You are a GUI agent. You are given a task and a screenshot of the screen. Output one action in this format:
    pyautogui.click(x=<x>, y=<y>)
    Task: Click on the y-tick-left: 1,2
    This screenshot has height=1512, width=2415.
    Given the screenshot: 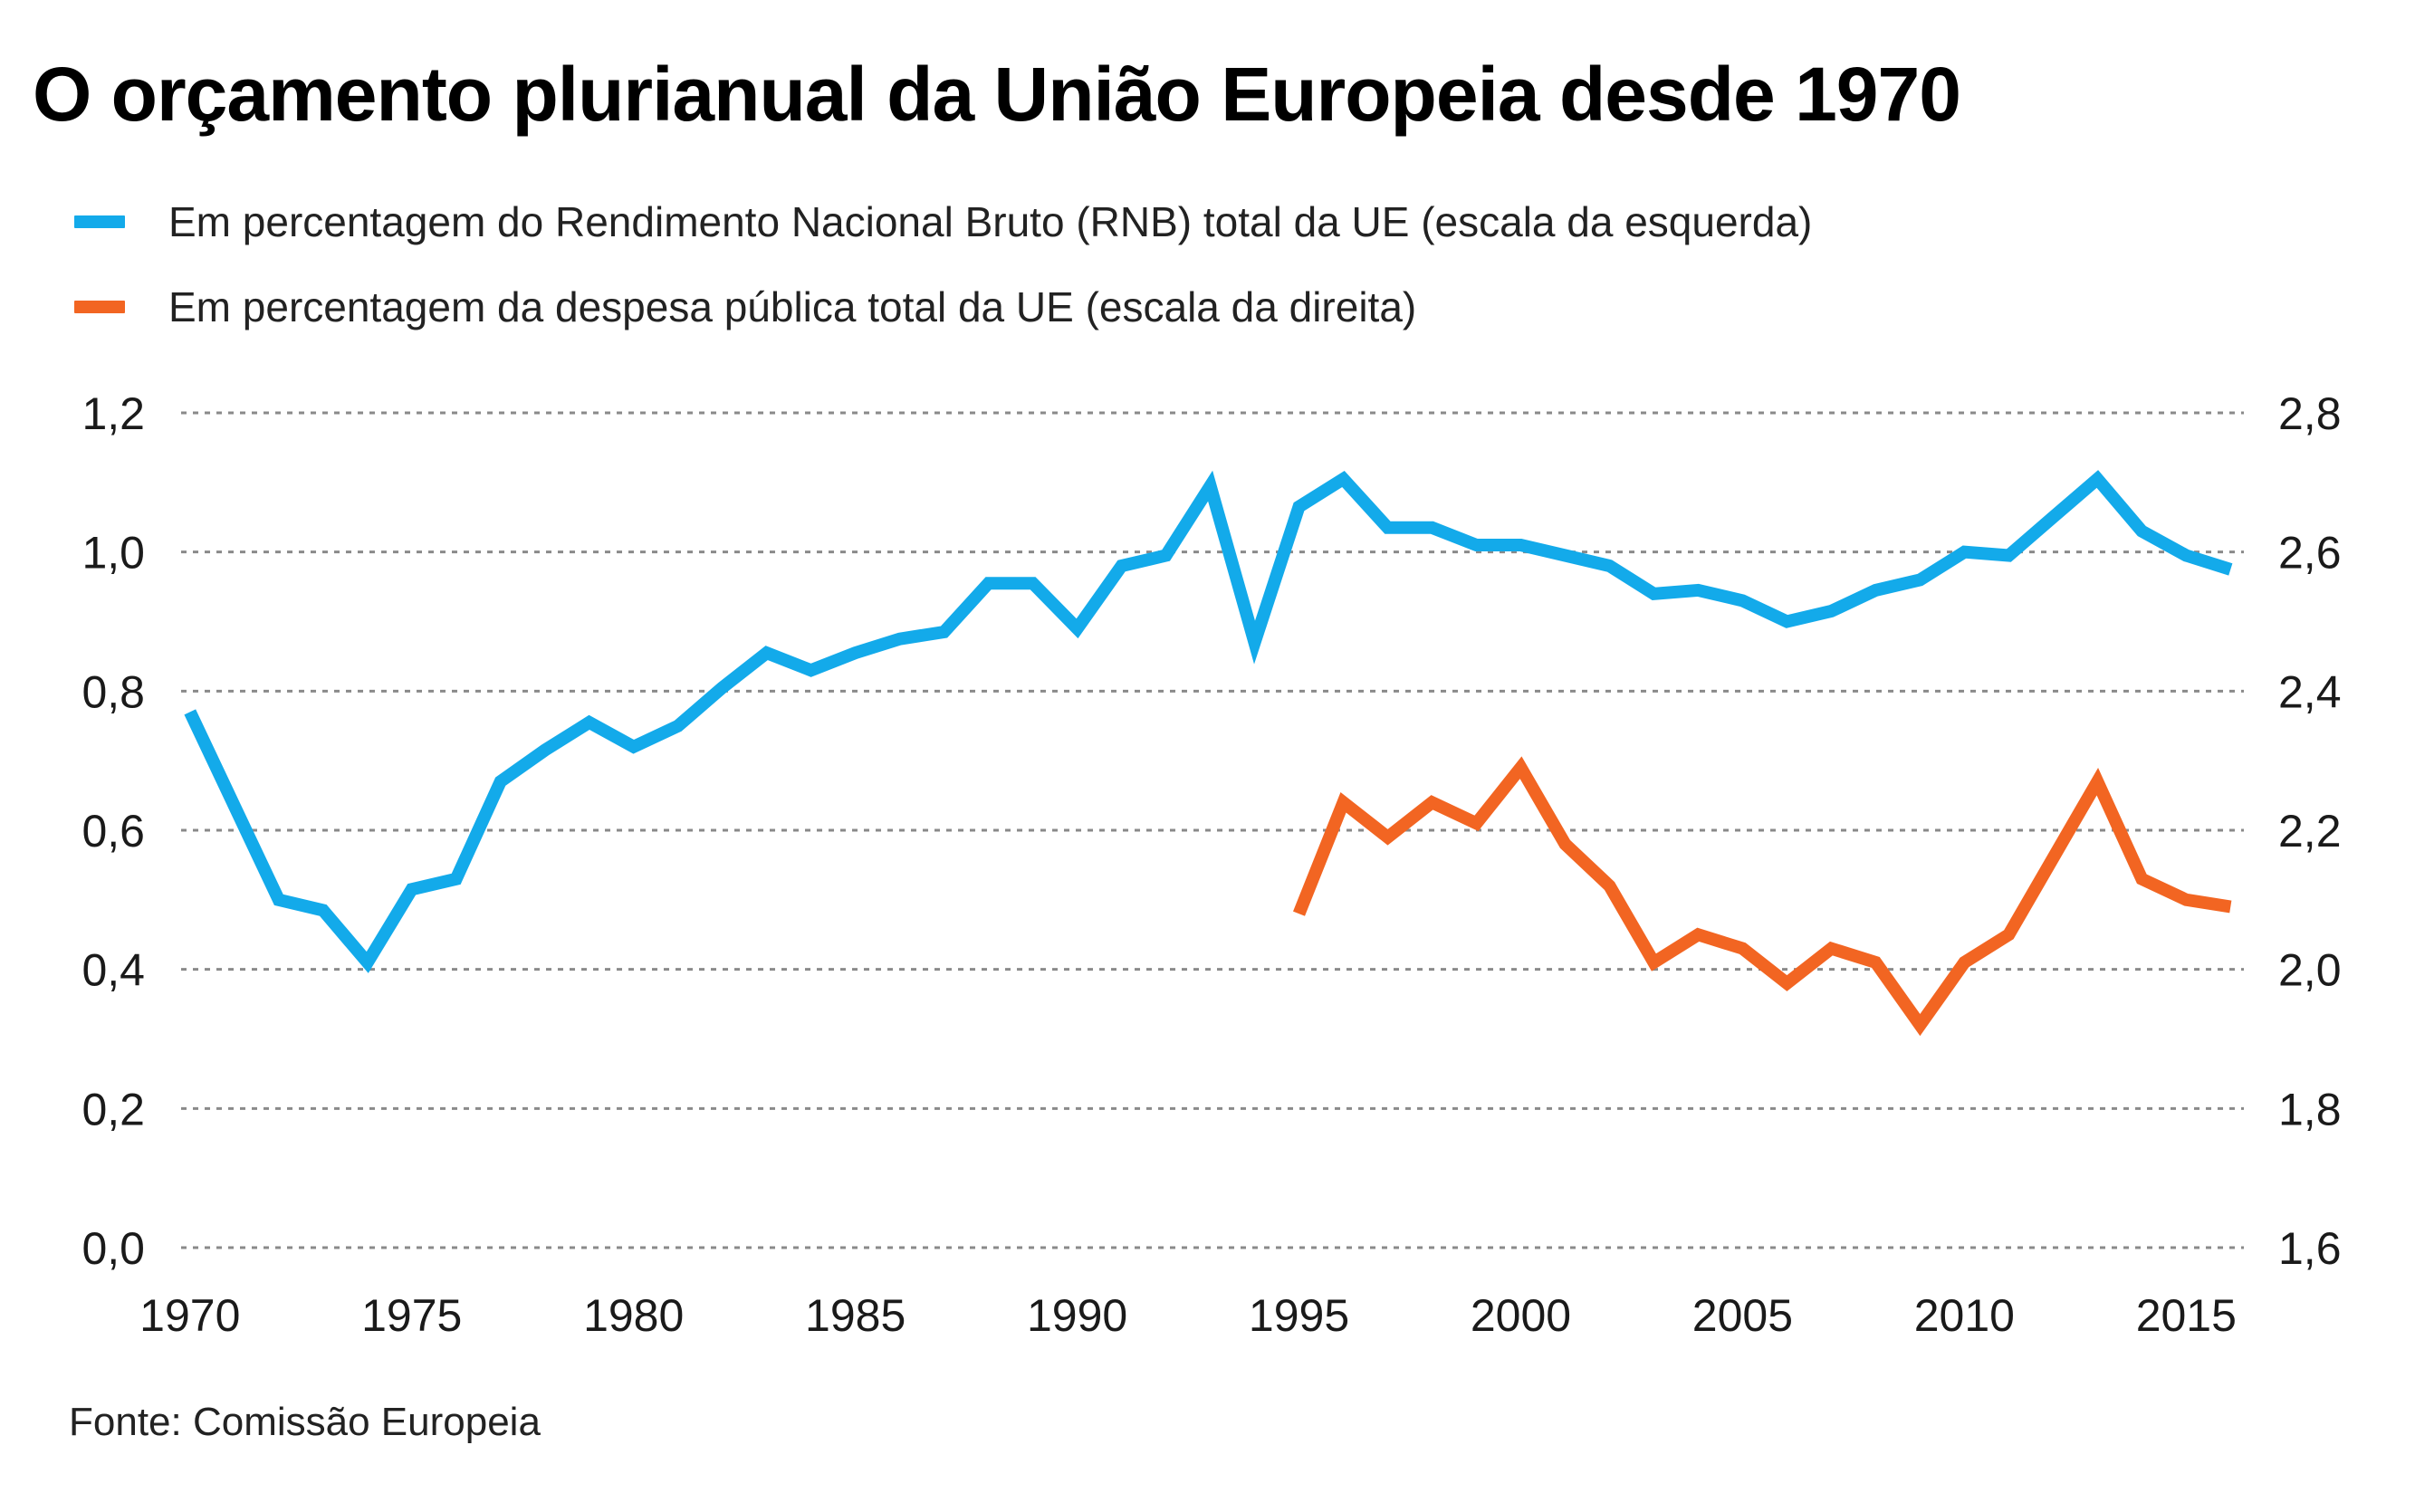 What is the action you would take?
    pyautogui.click(x=113, y=413)
    